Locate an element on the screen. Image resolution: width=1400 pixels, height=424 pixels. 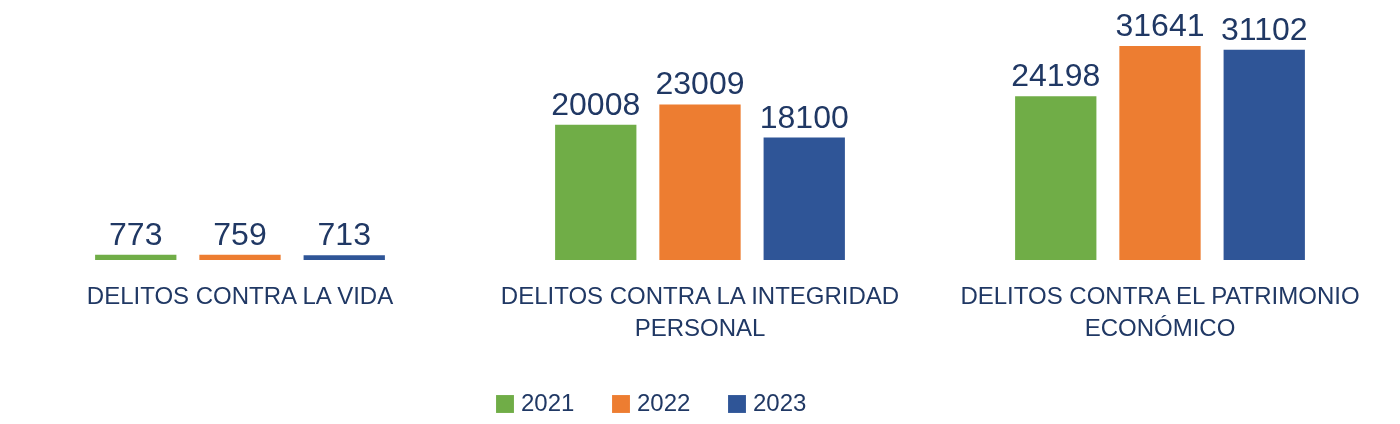
data-label: 31641 is located at coordinates (1160, 25).